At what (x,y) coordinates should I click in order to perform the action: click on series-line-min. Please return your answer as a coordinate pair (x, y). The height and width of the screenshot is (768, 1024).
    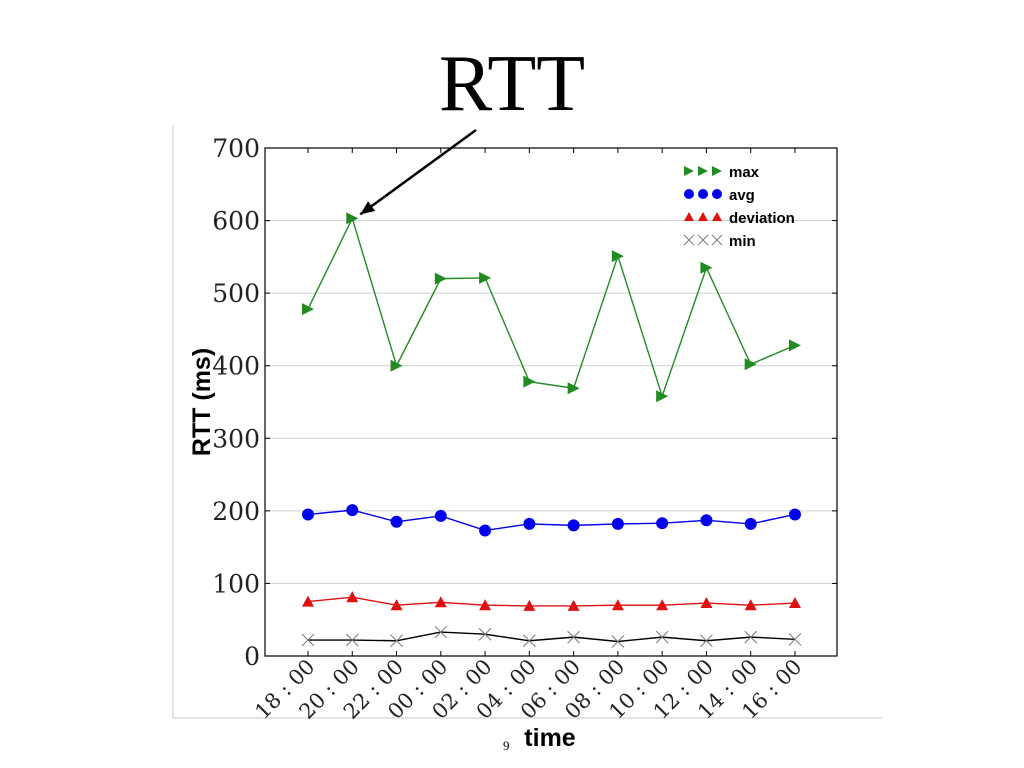
    Looking at the image, I should click on (552, 637).